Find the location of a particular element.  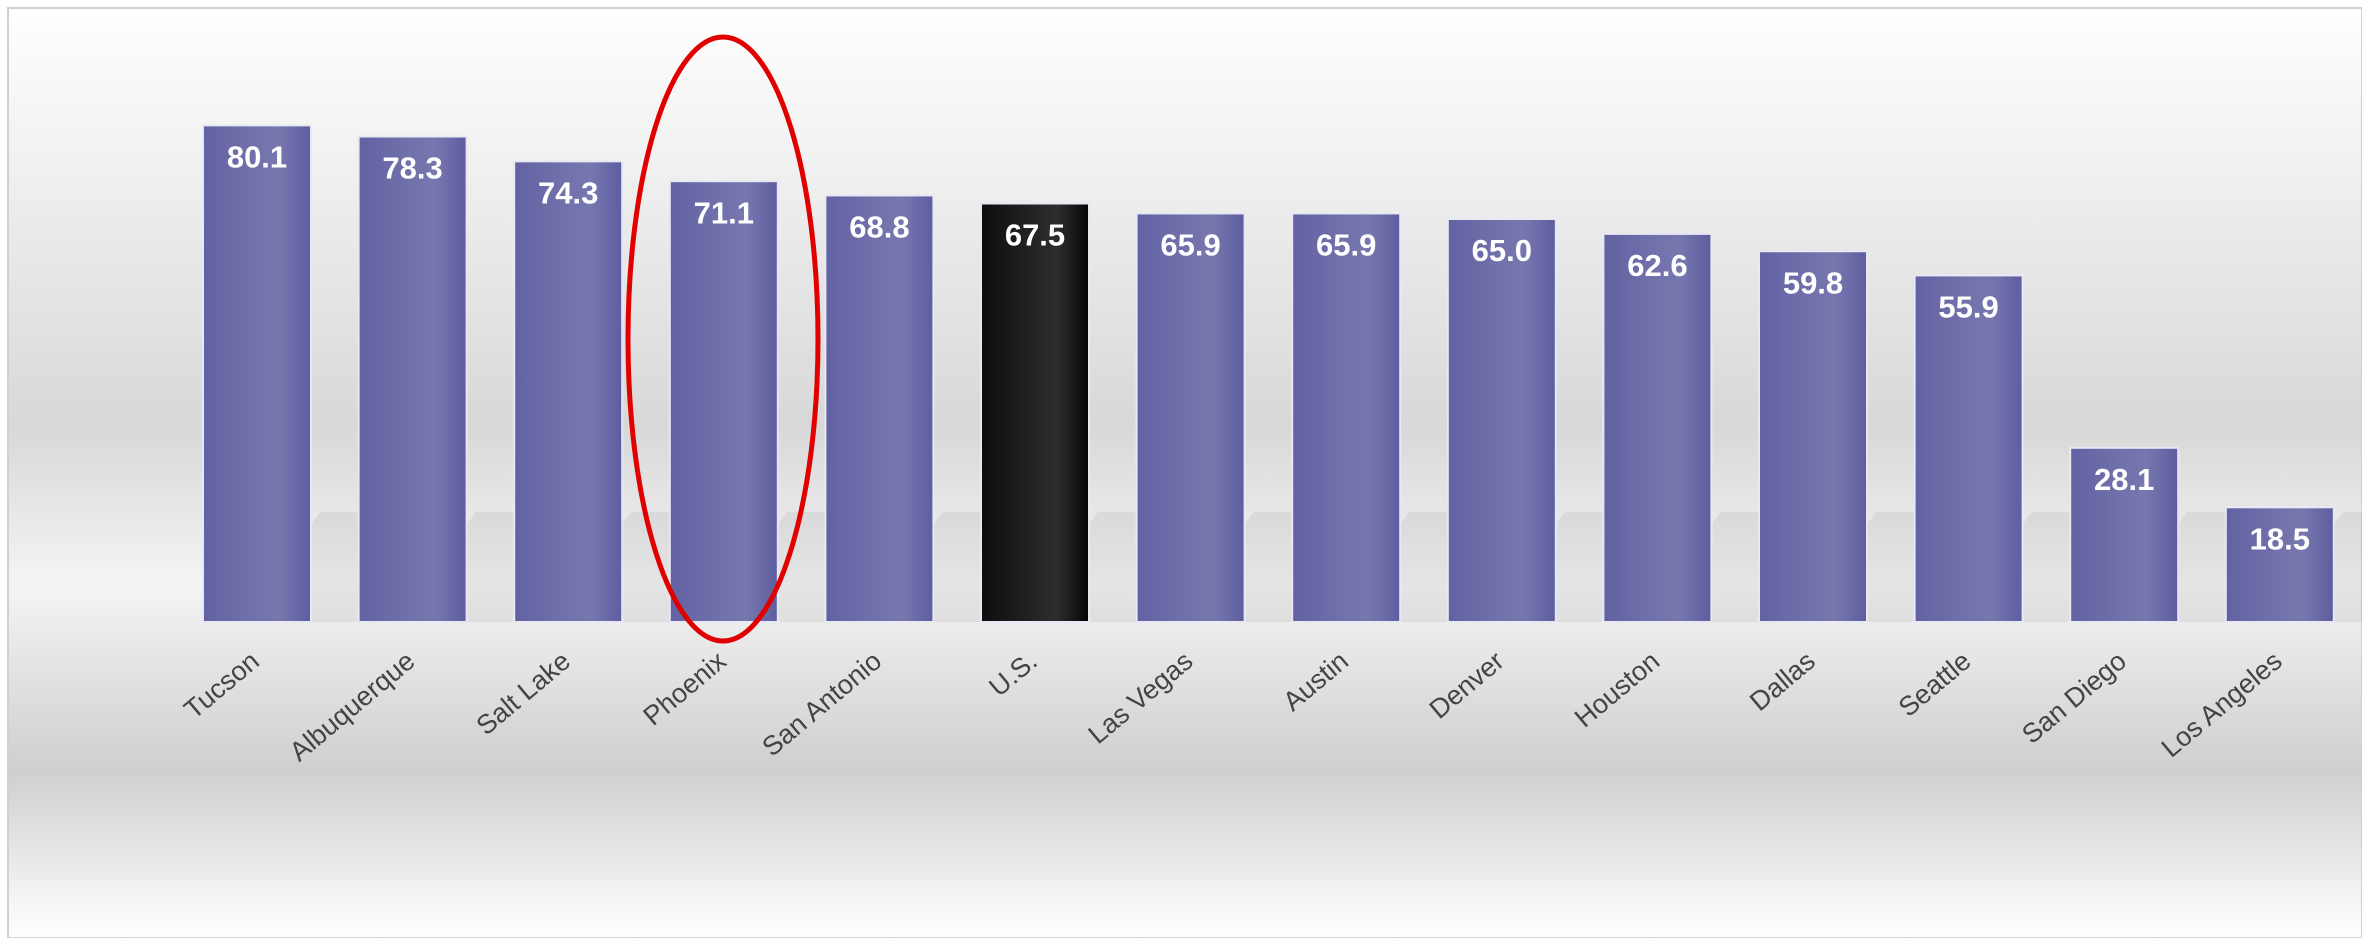

value-label: 78.3 is located at coordinates (412, 168).